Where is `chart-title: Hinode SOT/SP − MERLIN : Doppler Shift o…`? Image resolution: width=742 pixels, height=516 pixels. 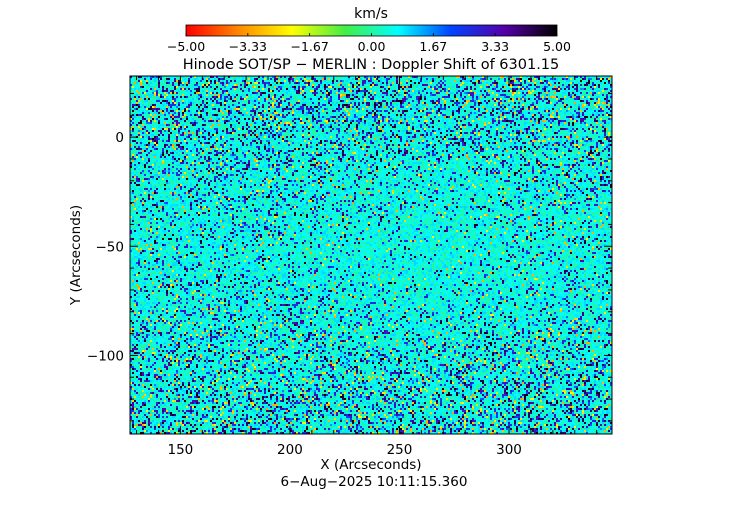
chart-title: Hinode SOT/SP − MERLIN : Doppler Shift o… is located at coordinates (371, 65).